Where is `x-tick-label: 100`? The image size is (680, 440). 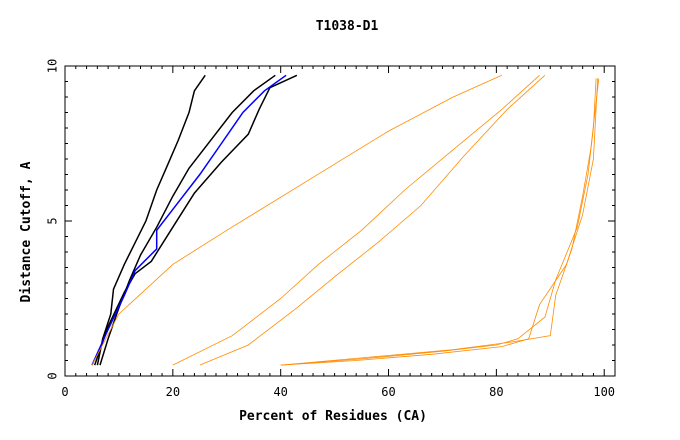 x-tick-label: 100 is located at coordinates (604, 392).